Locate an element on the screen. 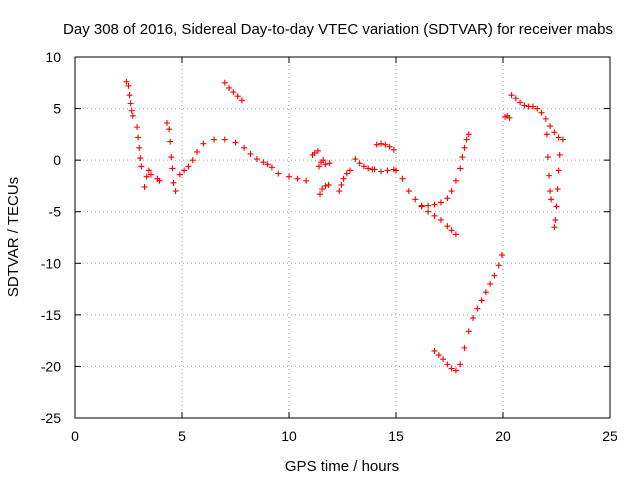 The width and height of the screenshot is (640, 480). series-s1 is located at coordinates (129, 98).